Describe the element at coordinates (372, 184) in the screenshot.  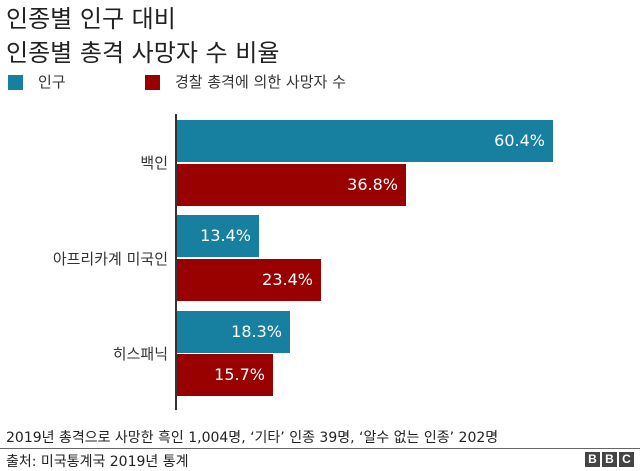
I see `bar-value: 36.8%` at that location.